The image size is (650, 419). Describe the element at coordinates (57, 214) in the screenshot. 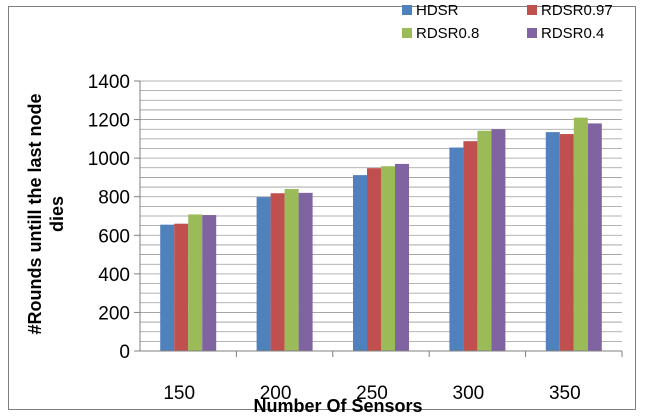

I see `y-axis-title-continued: dies` at that location.